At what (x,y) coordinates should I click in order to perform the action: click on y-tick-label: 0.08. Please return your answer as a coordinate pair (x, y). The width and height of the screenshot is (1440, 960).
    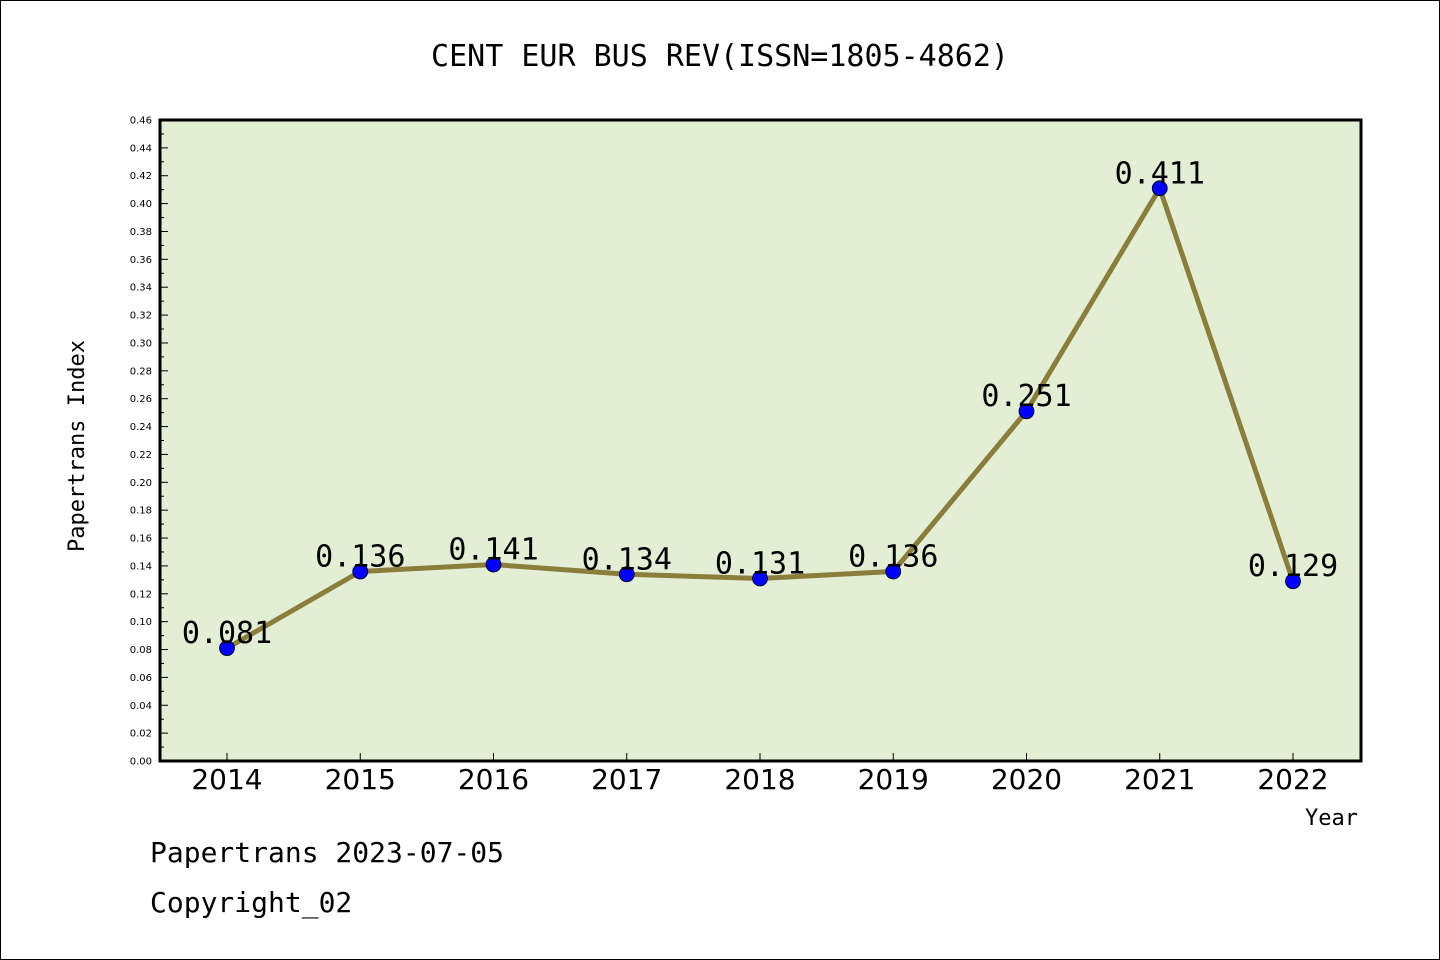
    Looking at the image, I should click on (141, 650).